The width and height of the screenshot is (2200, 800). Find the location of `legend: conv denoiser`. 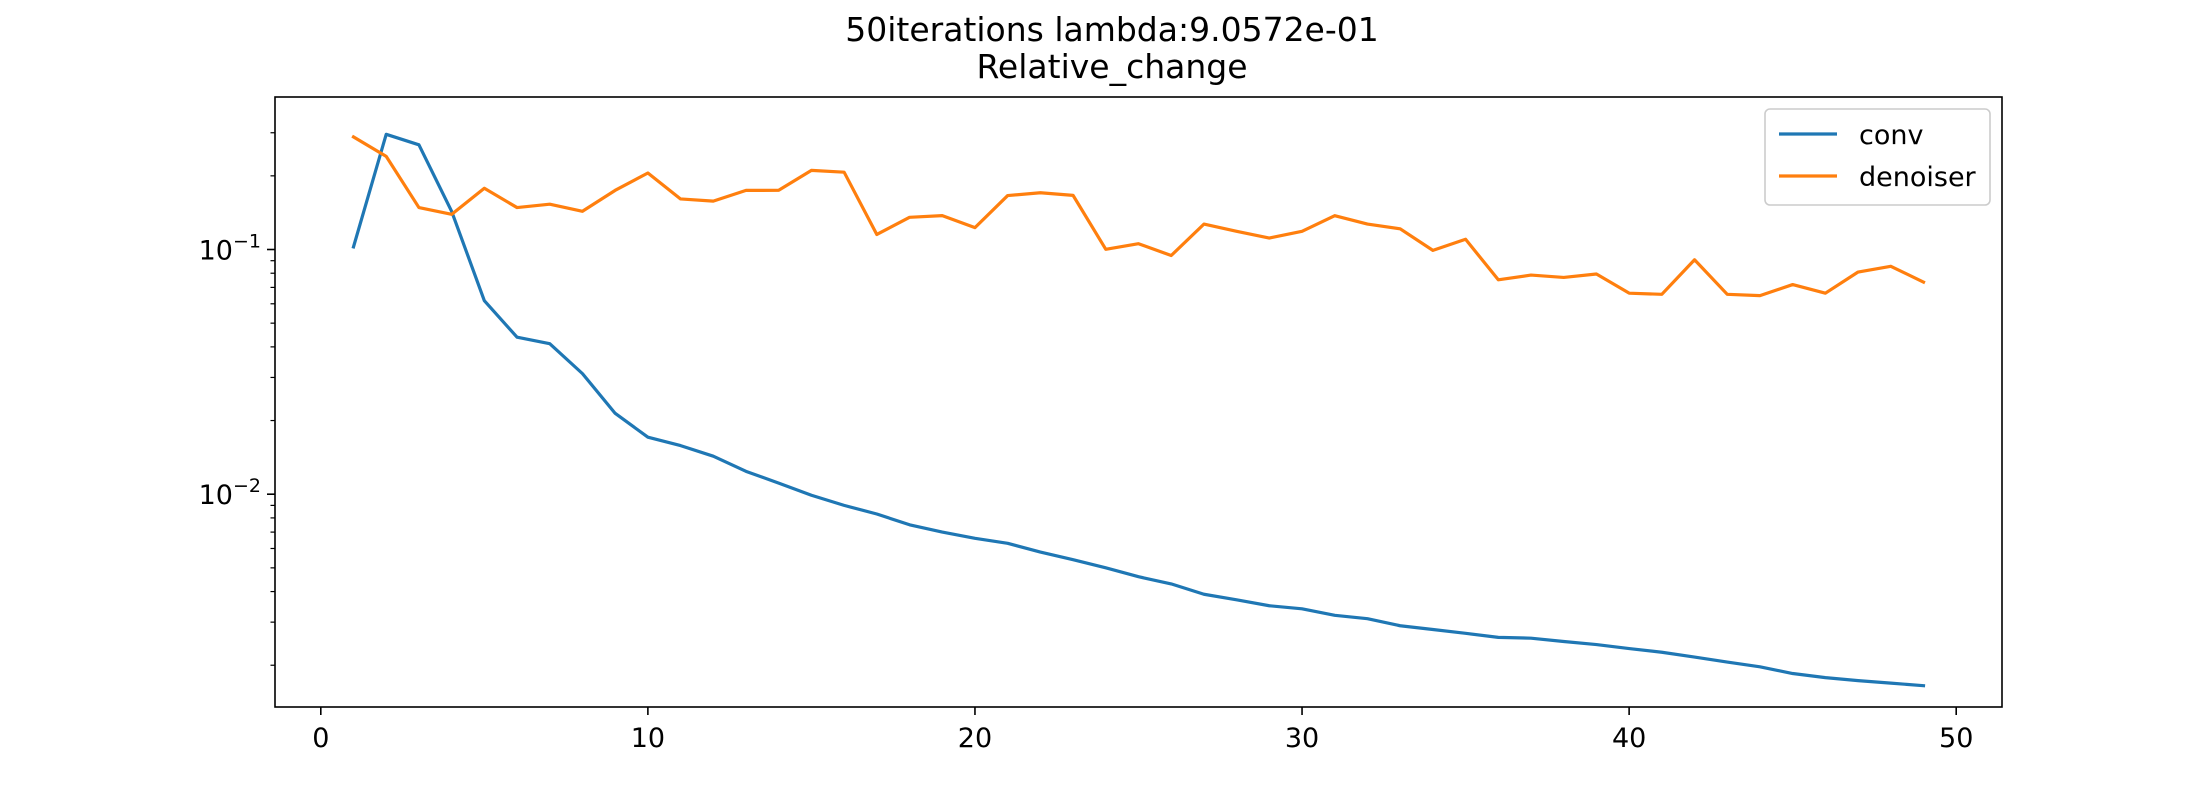

legend: conv denoiser is located at coordinates (1877, 157).